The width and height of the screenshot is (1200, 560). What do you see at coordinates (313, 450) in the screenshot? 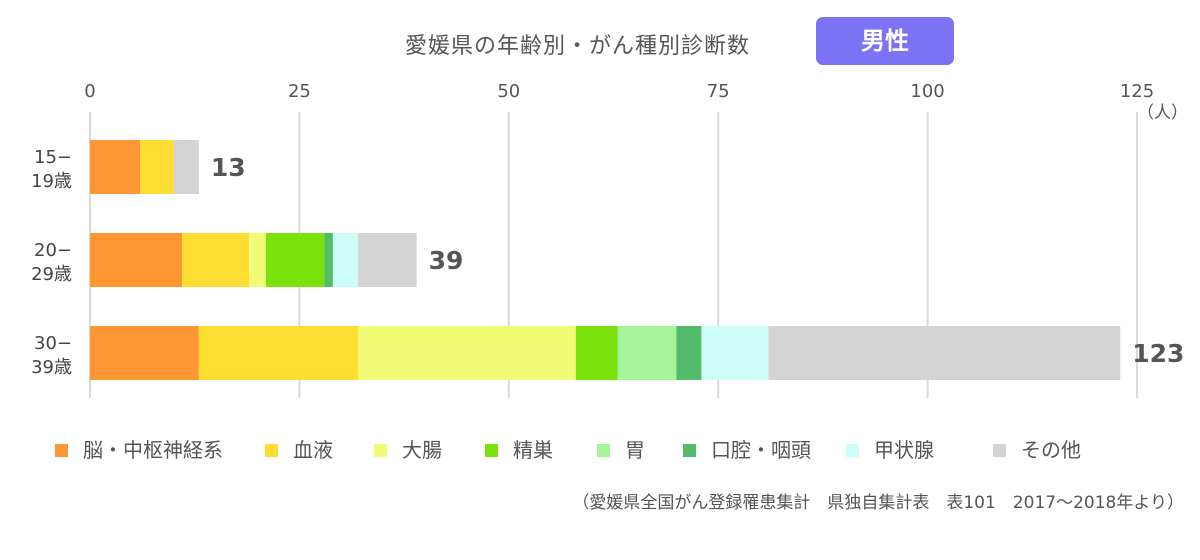
I see `legend-label: 血液` at bounding box center [313, 450].